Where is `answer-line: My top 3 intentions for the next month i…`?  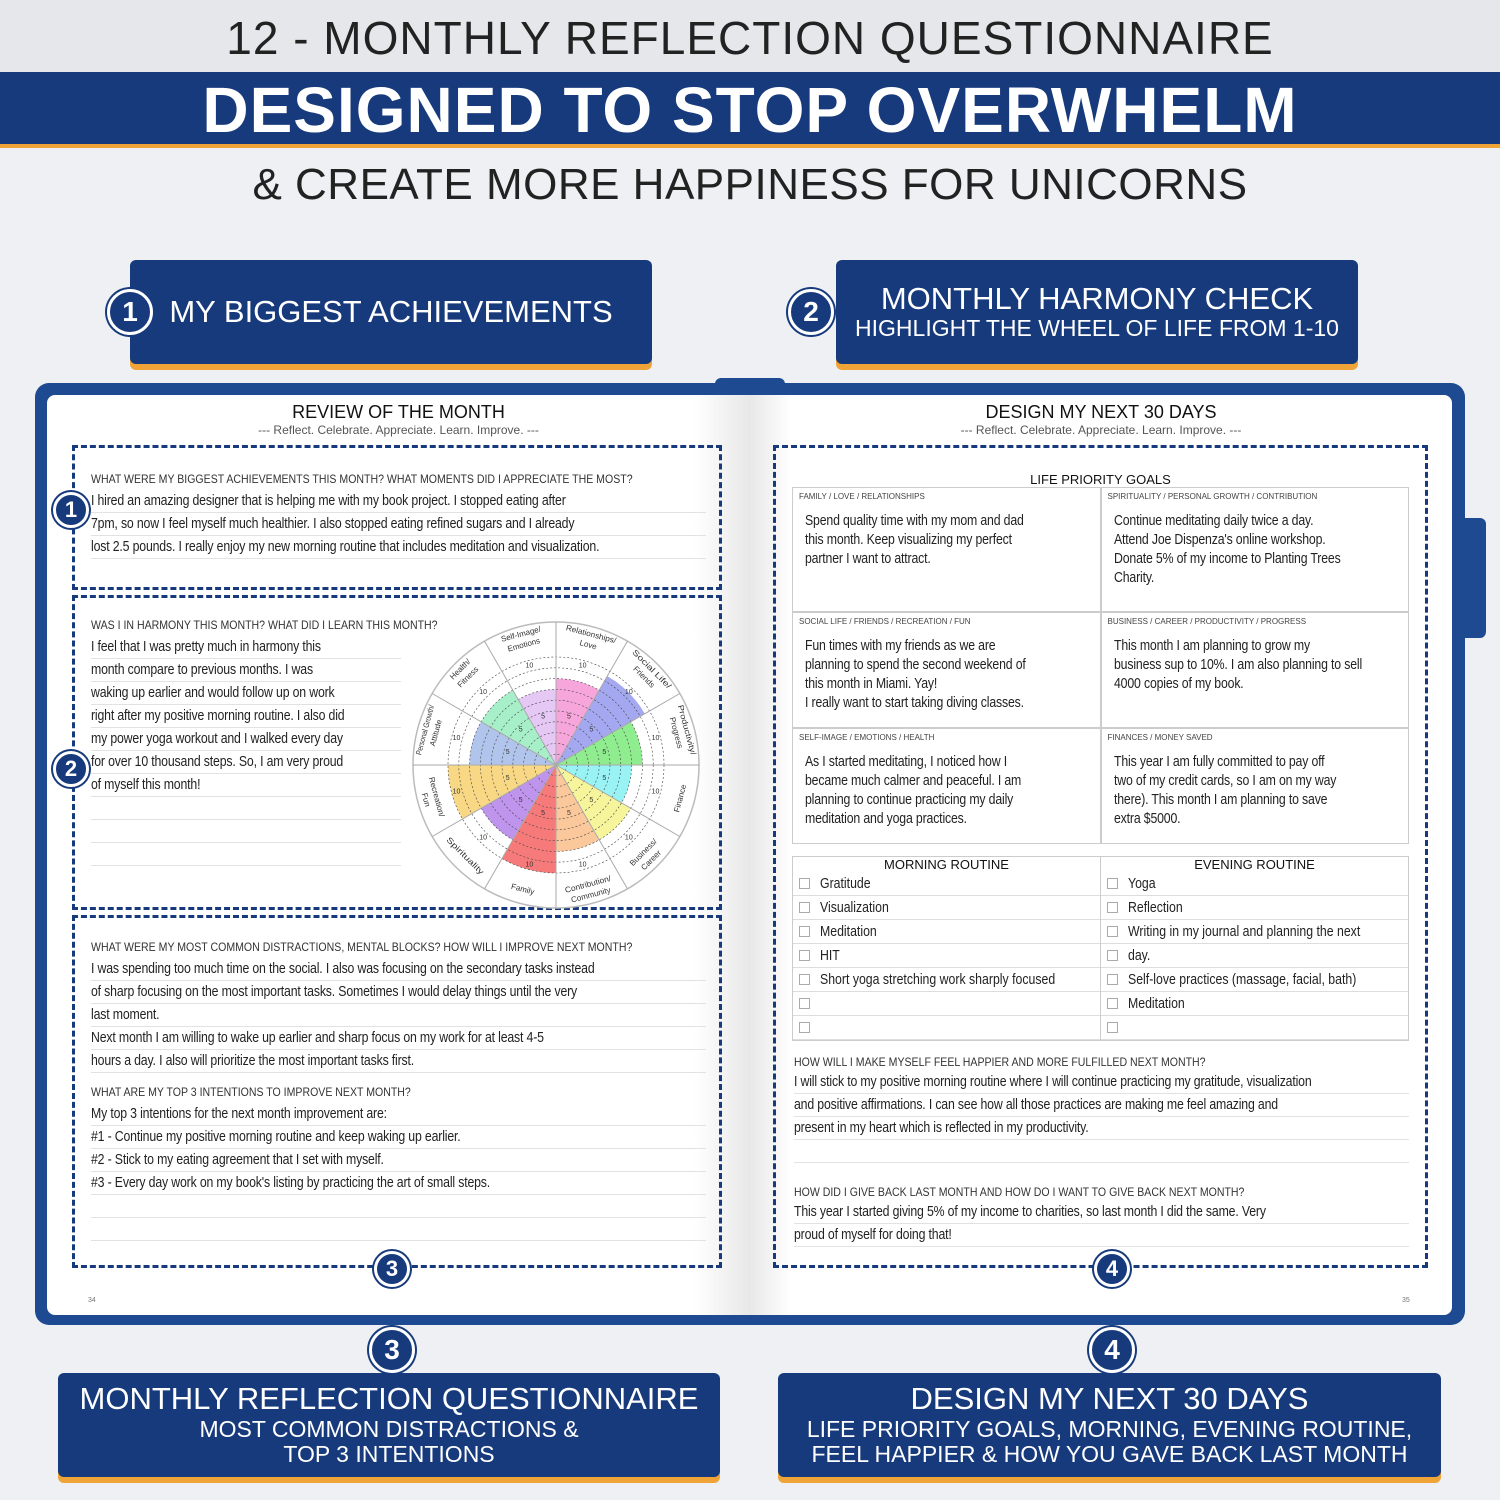
answer-line: My top 3 intentions for the next month i… is located at coordinates (398, 1114).